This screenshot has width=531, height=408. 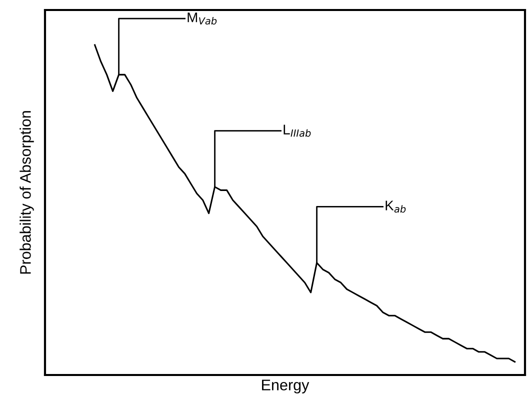 I want to click on text: M$_{Vab}$, so click(x=202, y=18).